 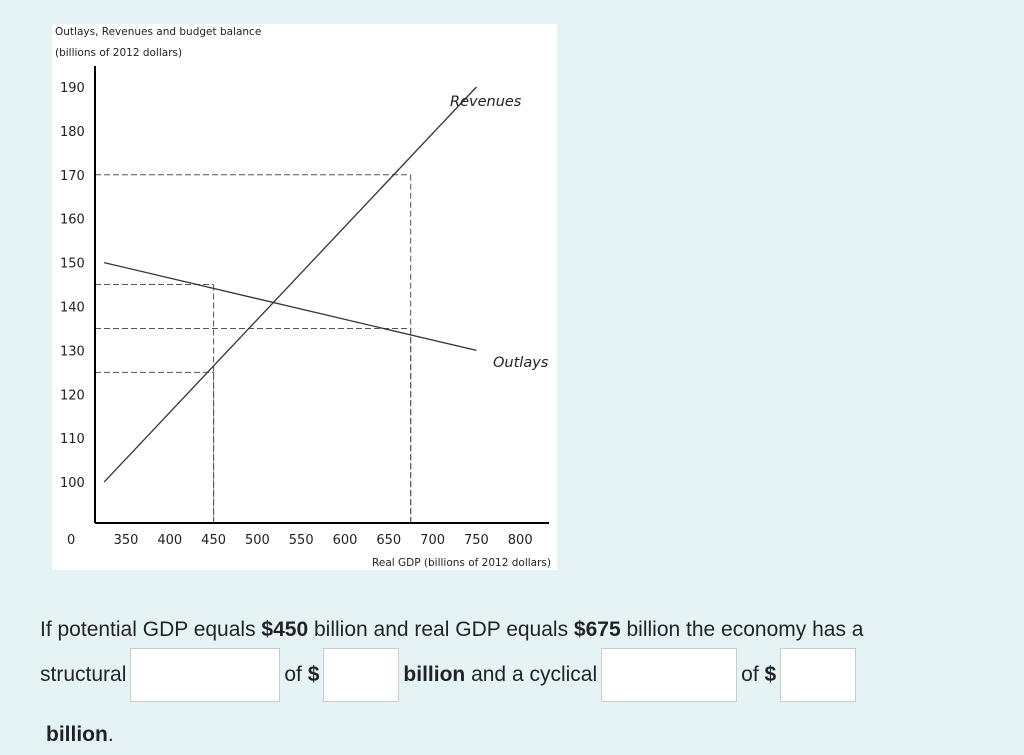 I want to click on x-tick-label: 700, so click(x=432, y=540).